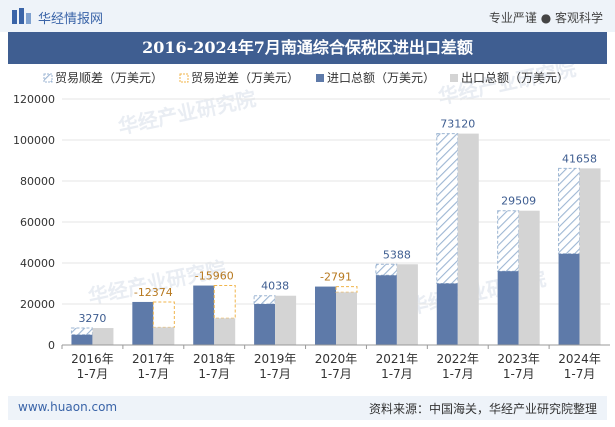 Image resolution: width=615 pixels, height=427 pixels. Describe the element at coordinates (307, 16) in the screenshot. I see `top-banner: 华经情报网 专业严谨 ● 客观科学` at that location.